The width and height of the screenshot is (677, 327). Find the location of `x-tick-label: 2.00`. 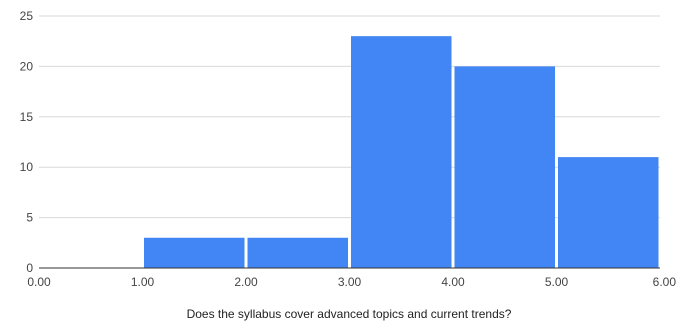

x-tick-label: 2.00 is located at coordinates (246, 282).